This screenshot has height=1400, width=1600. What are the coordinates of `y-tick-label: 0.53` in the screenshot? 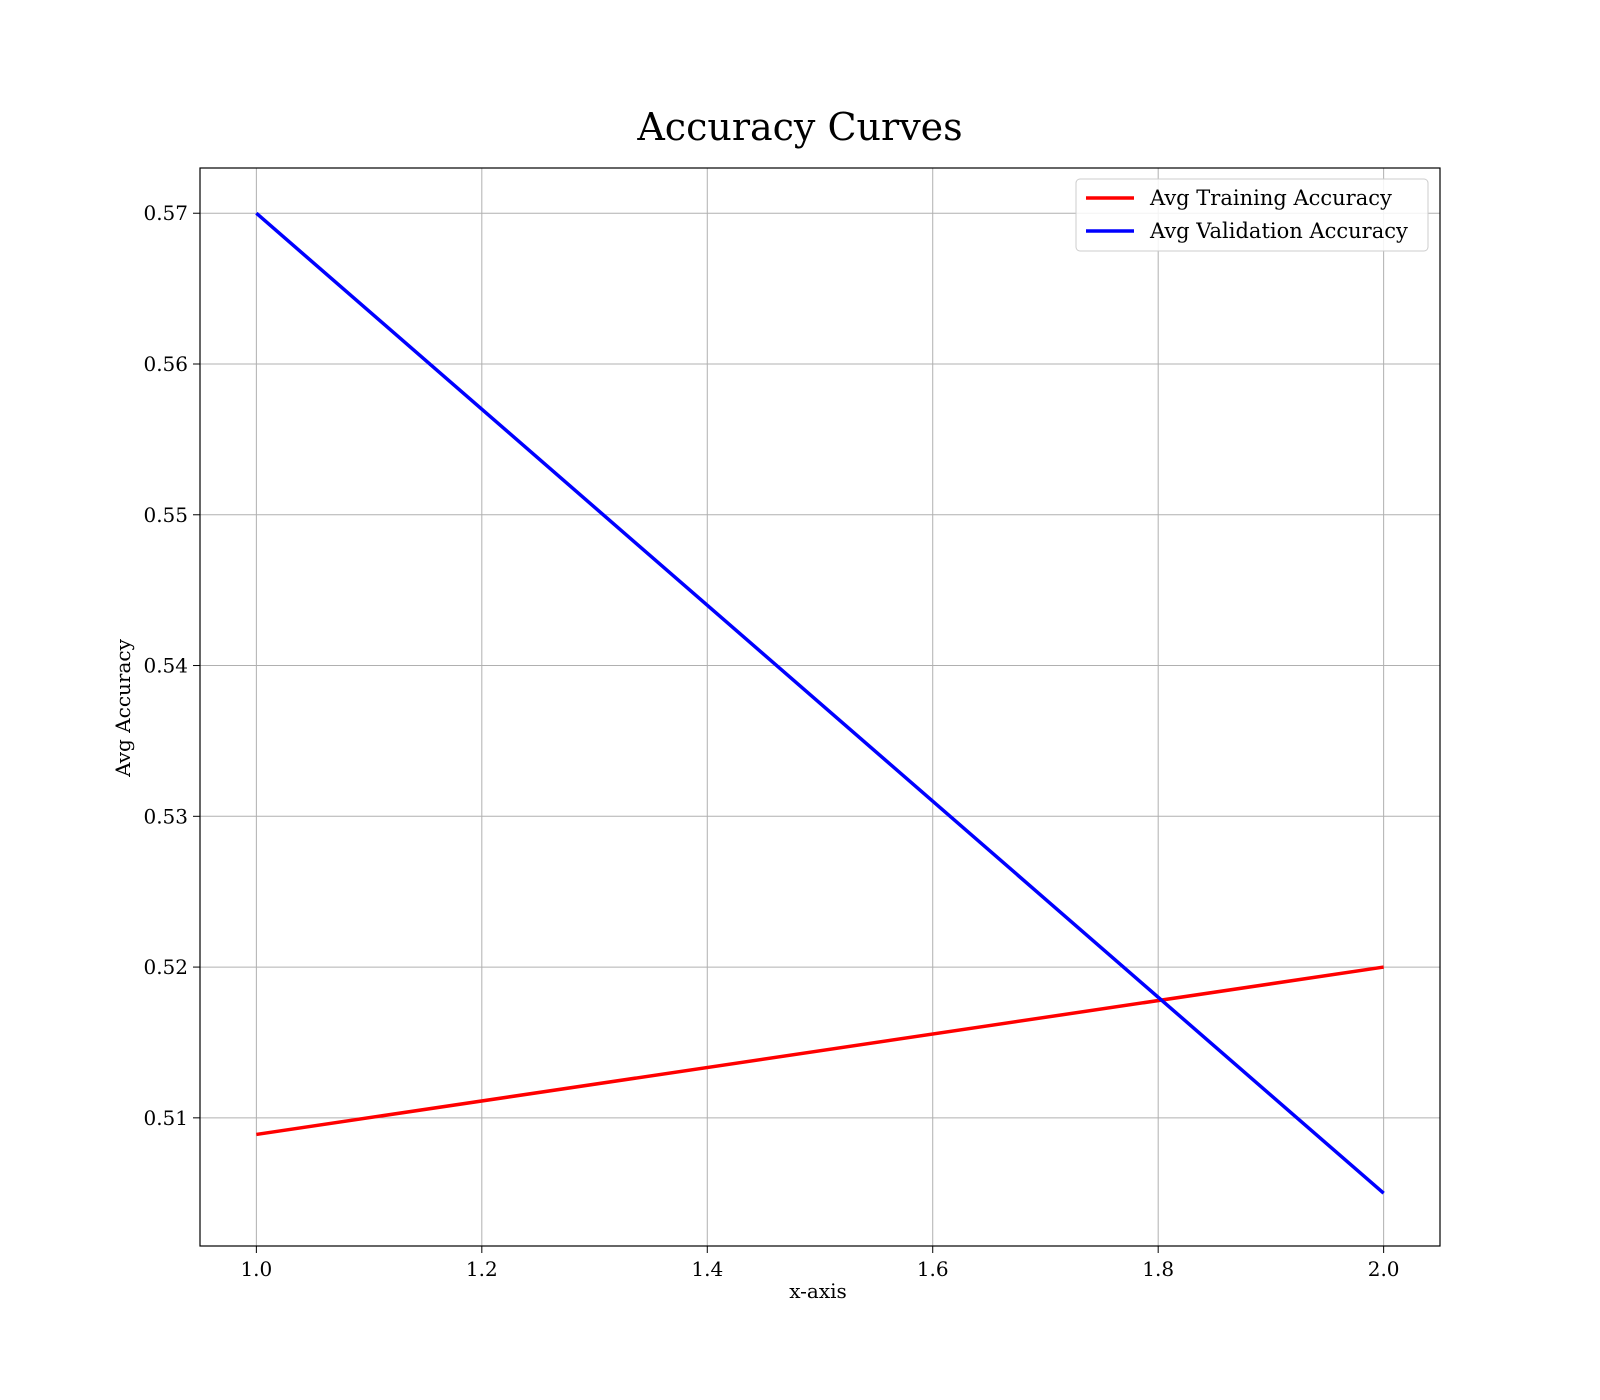 It's located at (165, 816).